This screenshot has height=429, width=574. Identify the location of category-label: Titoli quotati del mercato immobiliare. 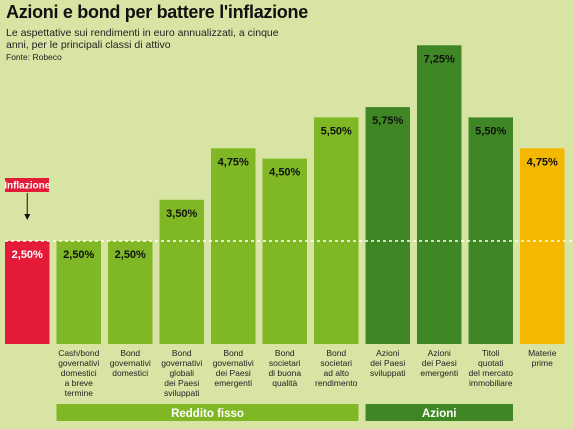
(491, 368).